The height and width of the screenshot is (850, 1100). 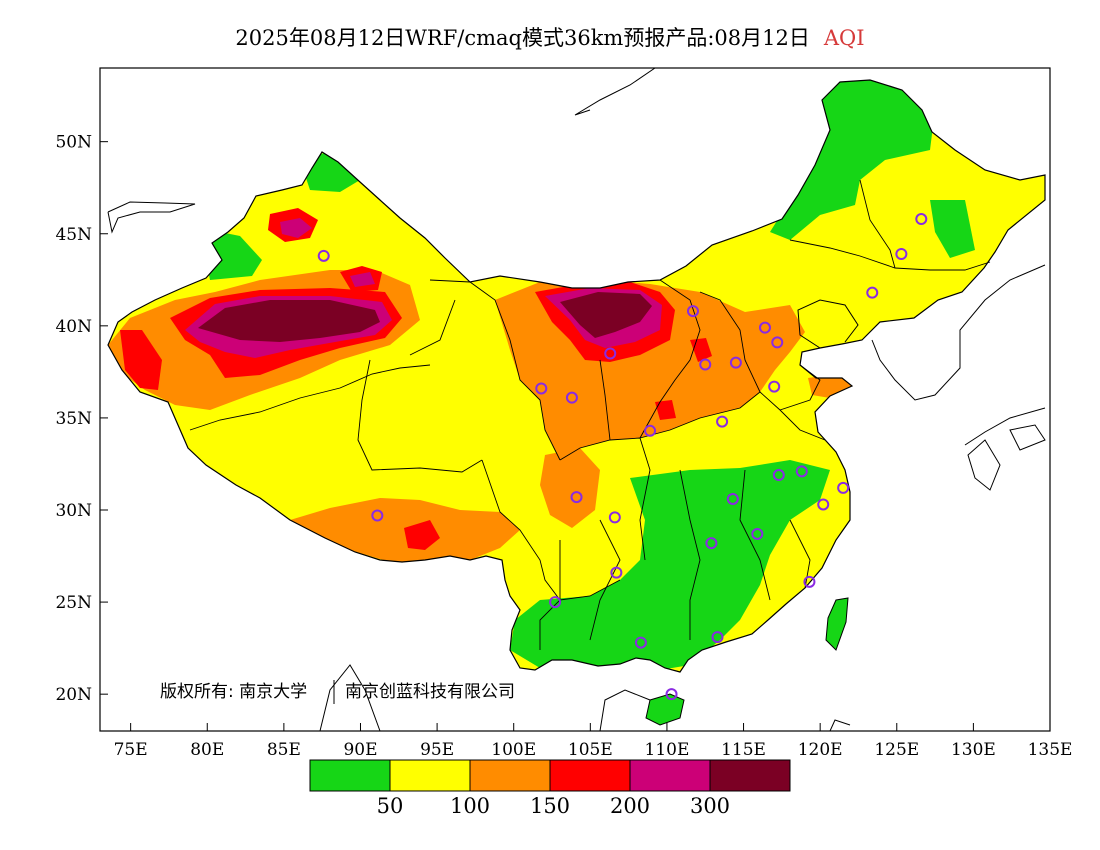 I want to click on lat-tick-label: 25N, so click(x=73, y=603).